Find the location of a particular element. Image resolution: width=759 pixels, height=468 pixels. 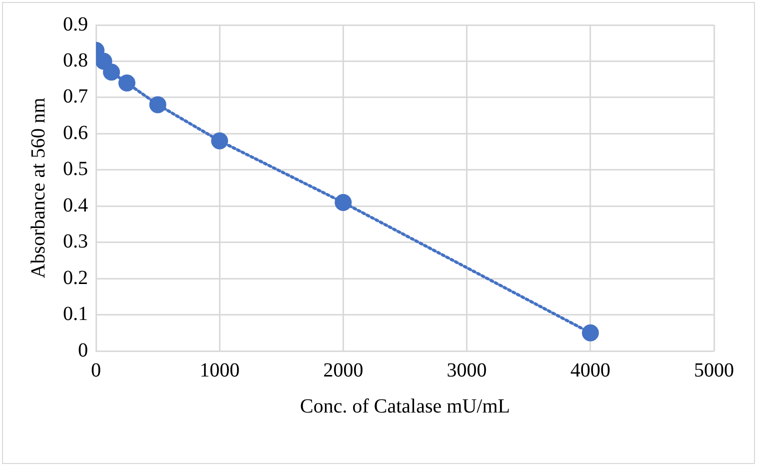

y-tick-label: 0.8 is located at coordinates (75, 60).